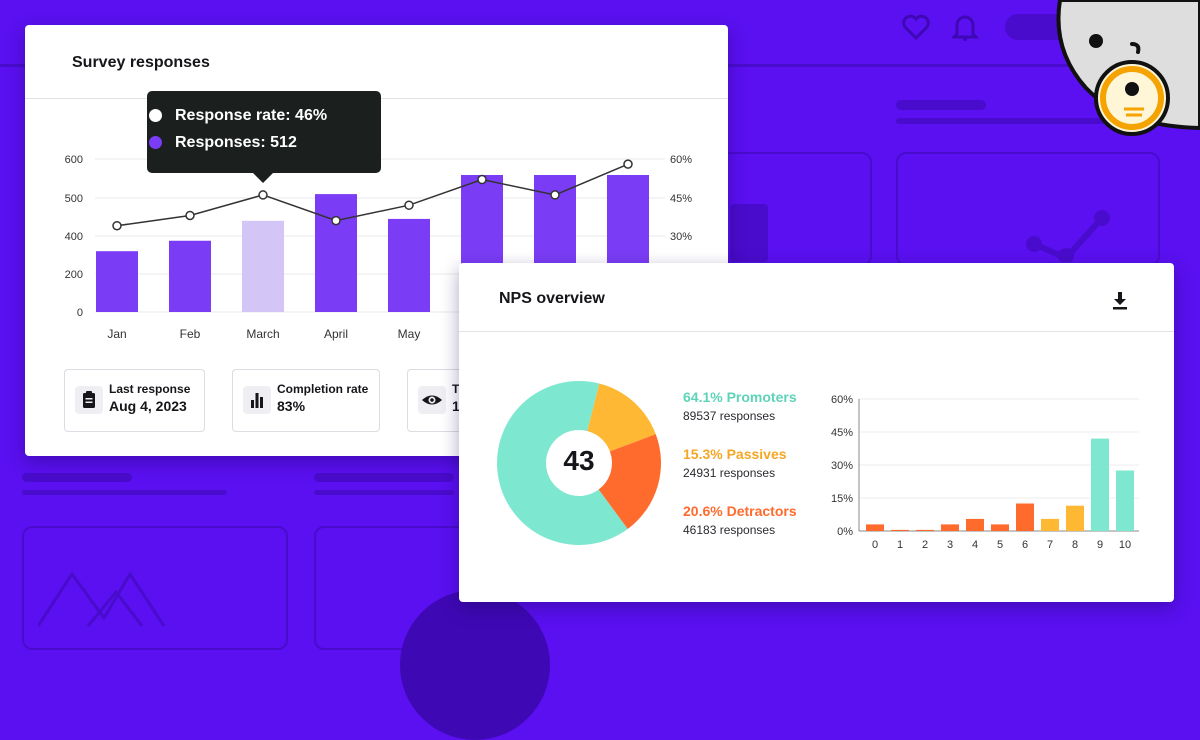 Image resolution: width=1200 pixels, height=740 pixels. Describe the element at coordinates (579, 460) in the screenshot. I see `nps-score: 43` at that location.